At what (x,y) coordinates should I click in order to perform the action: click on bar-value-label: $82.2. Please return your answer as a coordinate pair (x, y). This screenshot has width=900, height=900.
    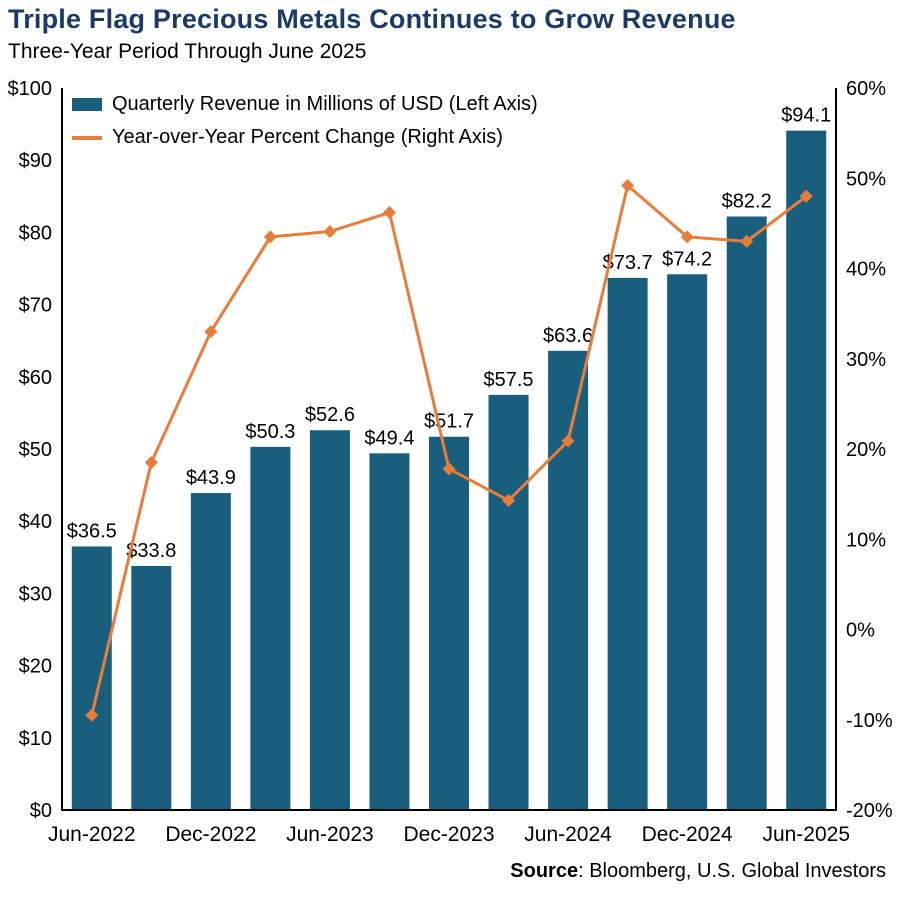
    Looking at the image, I should click on (747, 202).